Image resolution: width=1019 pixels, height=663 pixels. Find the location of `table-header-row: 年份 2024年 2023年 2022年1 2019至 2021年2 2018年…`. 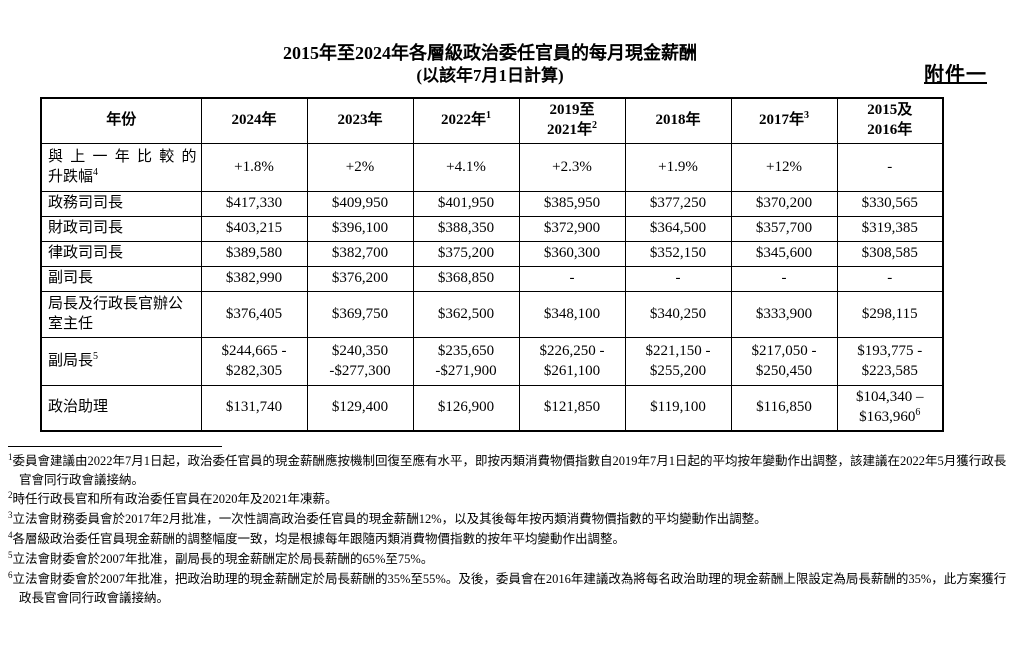

table-header-row: 年份 2024年 2023年 2022年1 2019至 2021年2 2018年… is located at coordinates (492, 121).